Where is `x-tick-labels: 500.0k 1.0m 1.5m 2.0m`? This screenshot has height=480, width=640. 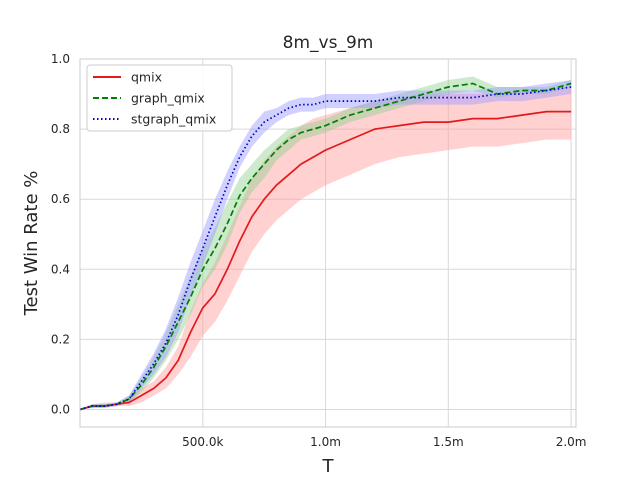
x-tick-labels: 500.0k 1.0m 1.5m 2.0m is located at coordinates (384, 442).